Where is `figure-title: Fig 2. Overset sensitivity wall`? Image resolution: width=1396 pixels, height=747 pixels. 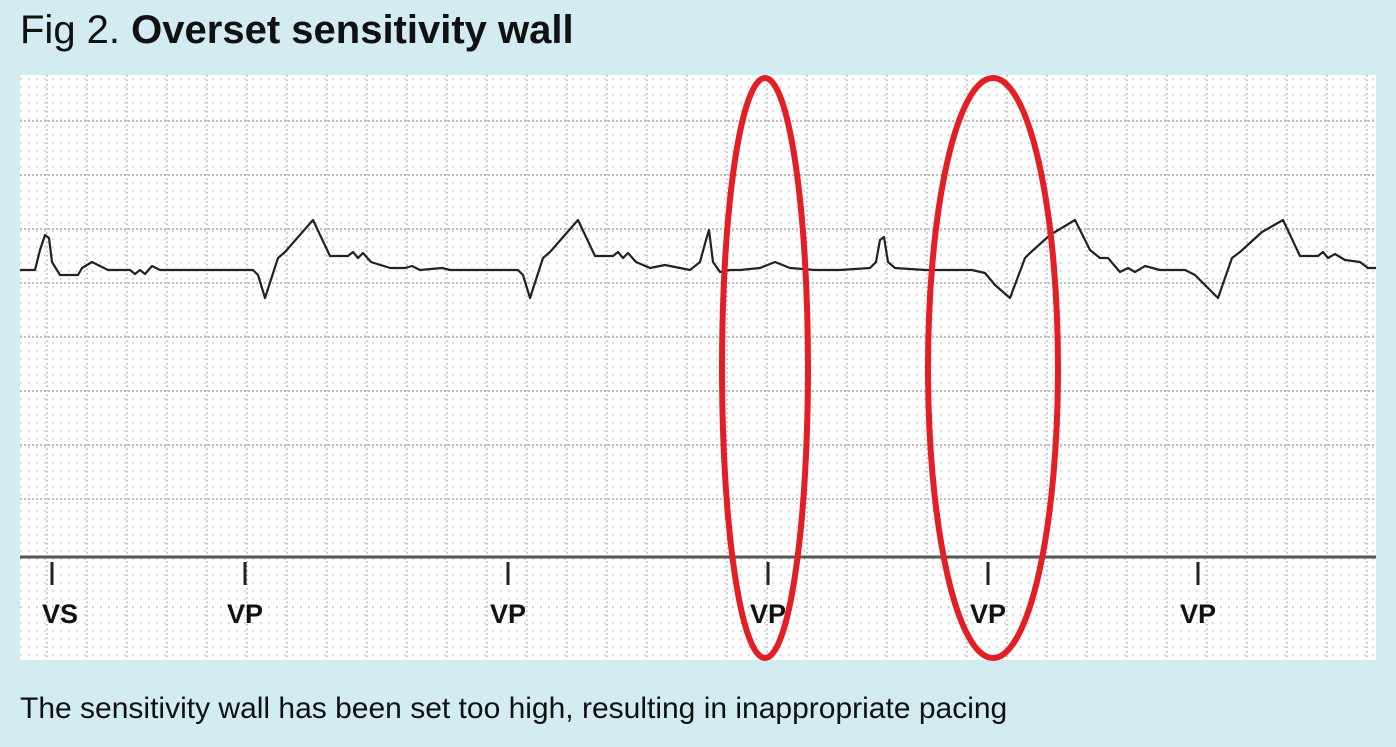
figure-title: Fig 2. Overset sensitivity wall is located at coordinates (297, 30).